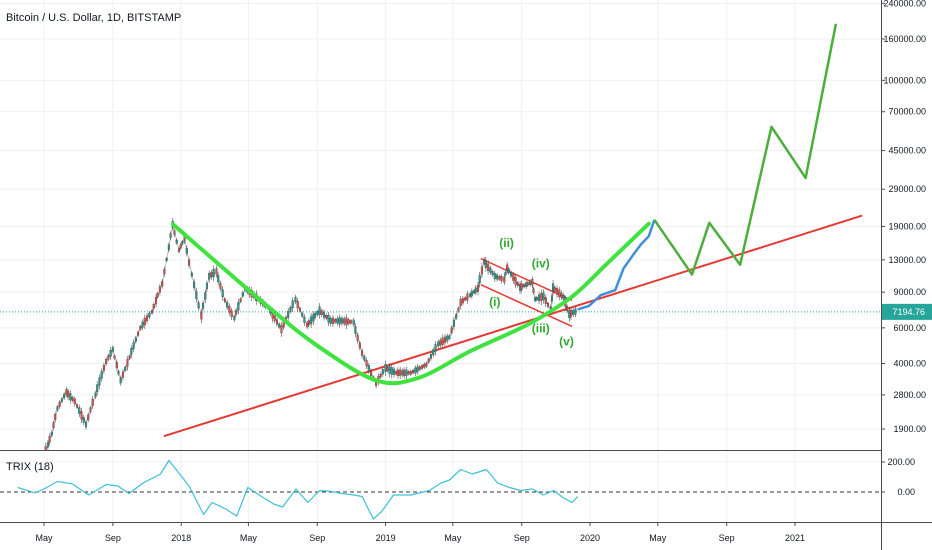  What do you see at coordinates (907, 189) in the screenshot?
I see `price-tick-label-5: 29000.00` at bounding box center [907, 189].